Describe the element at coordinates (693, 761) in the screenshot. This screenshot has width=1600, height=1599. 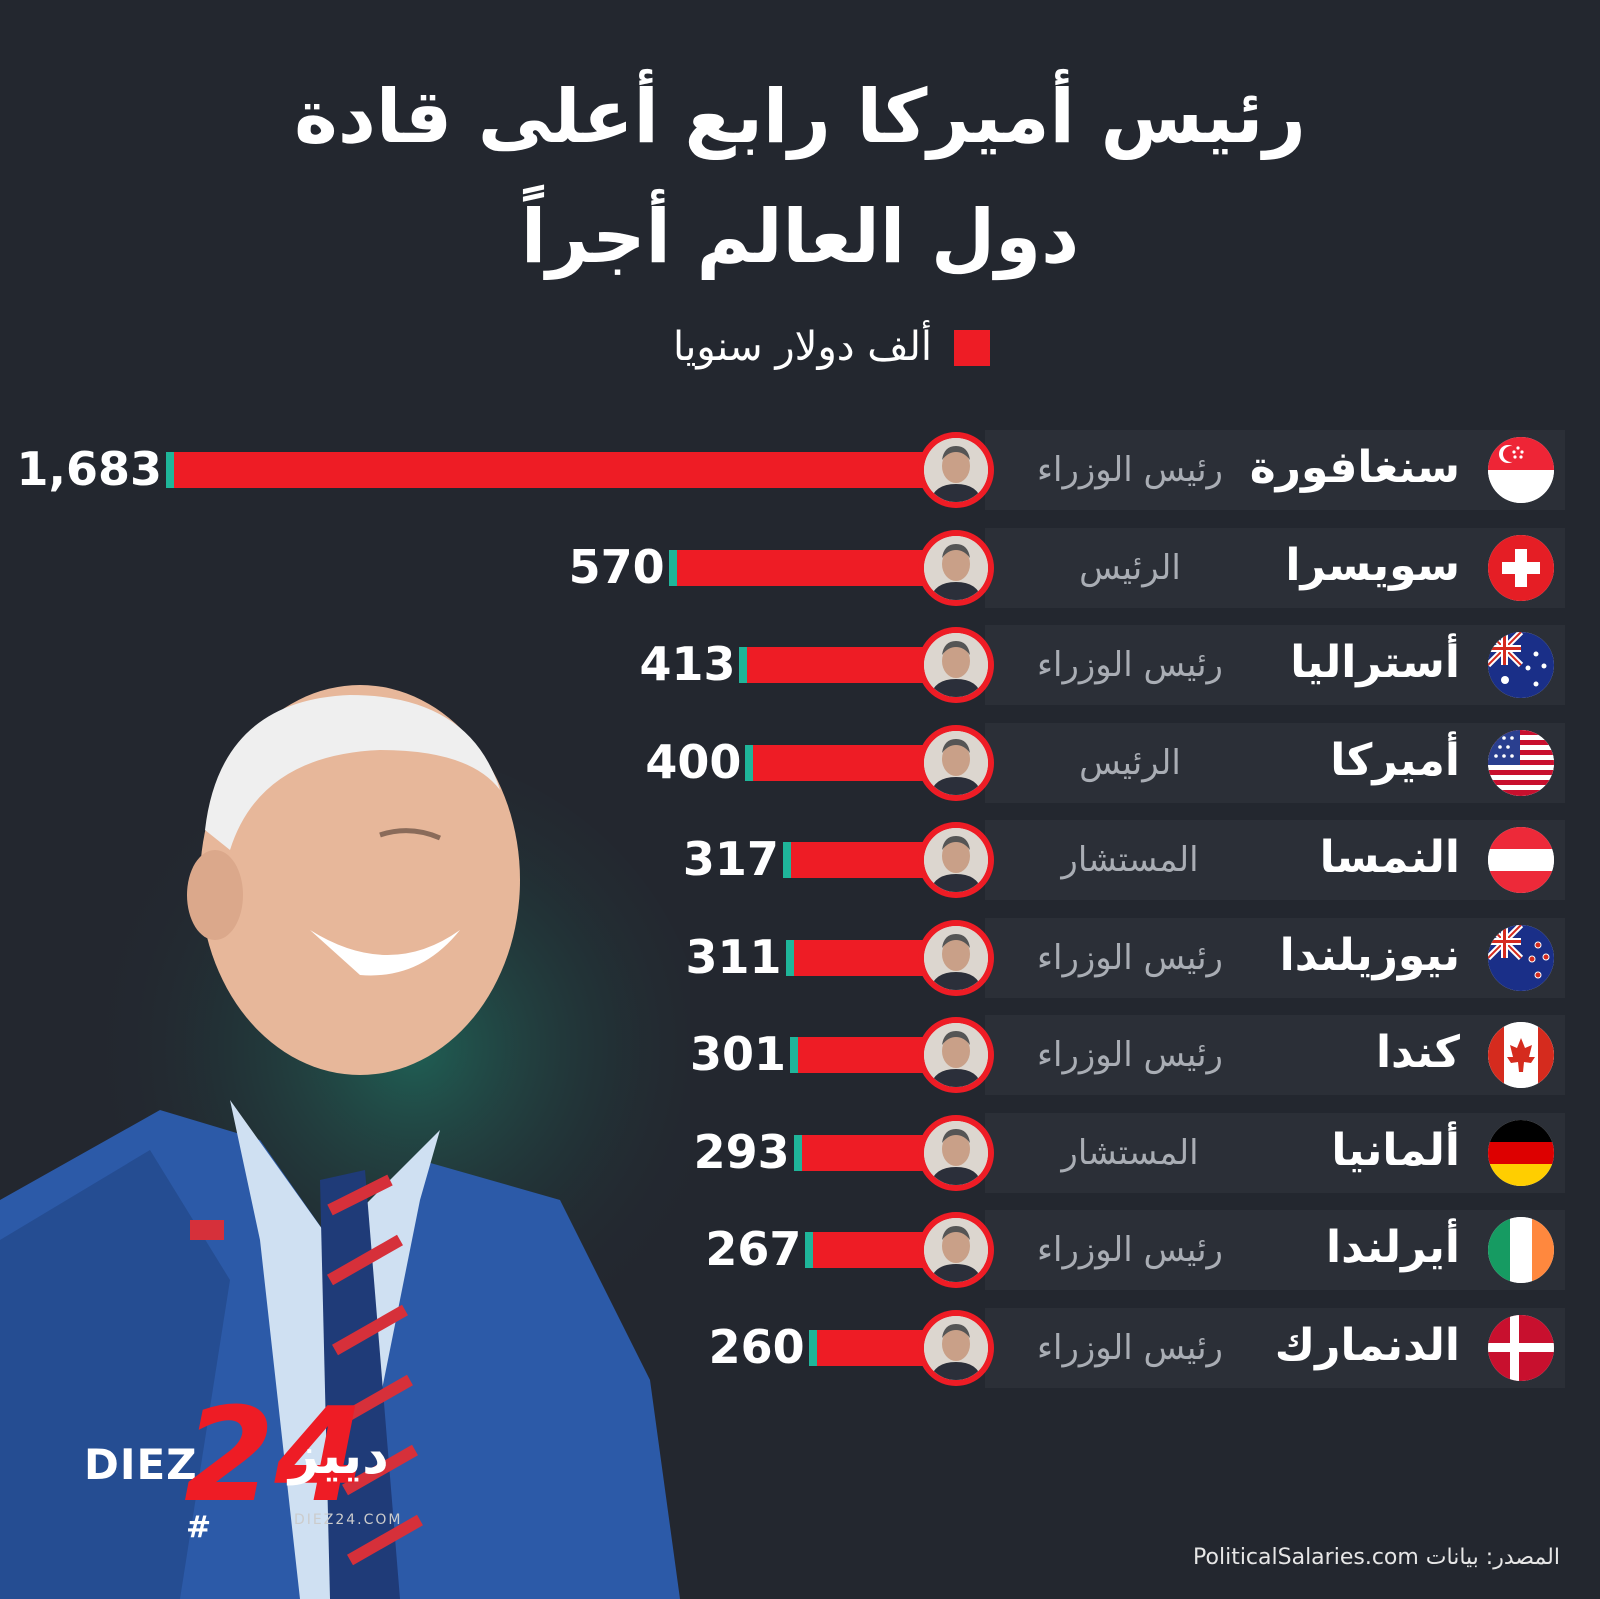
I see `value-label: 400` at that location.